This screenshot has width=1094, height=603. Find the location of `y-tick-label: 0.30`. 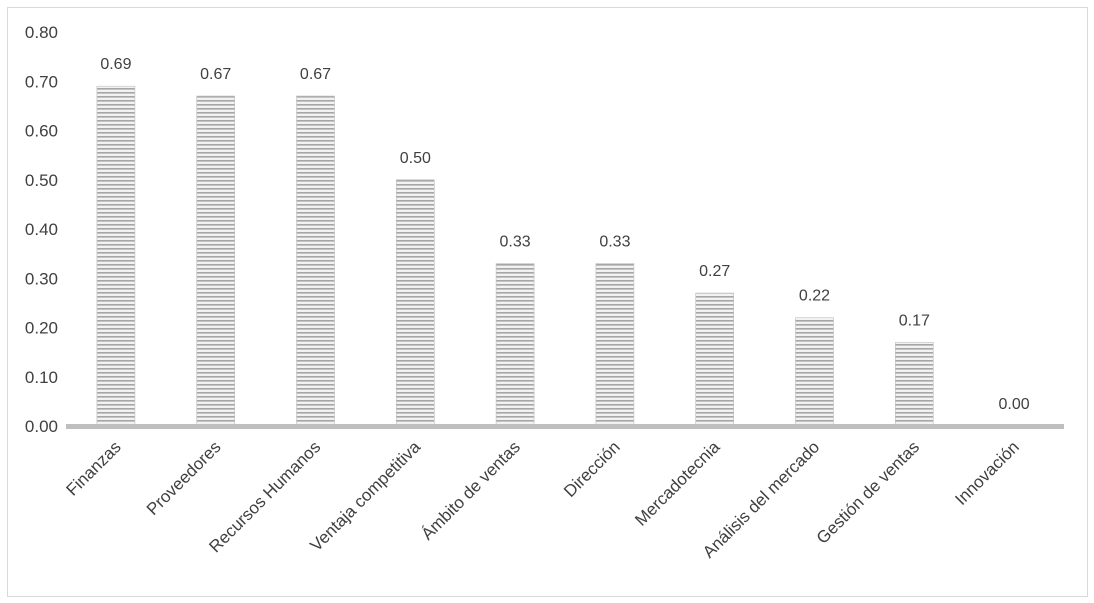

y-tick-label: 0.30 is located at coordinates (41, 278).